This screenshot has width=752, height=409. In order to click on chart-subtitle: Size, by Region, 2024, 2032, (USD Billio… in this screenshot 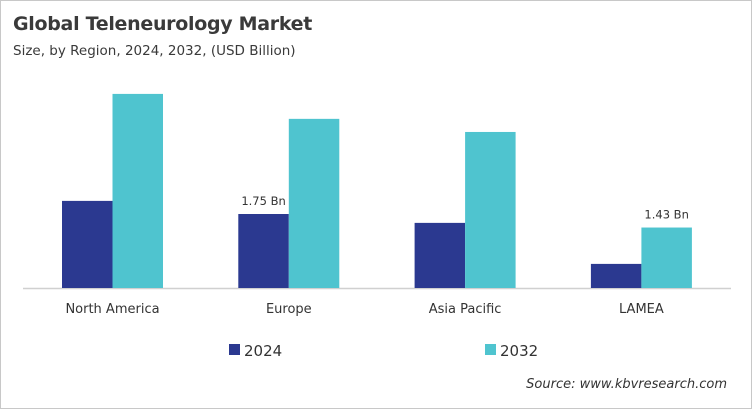, I will do `click(154, 51)`.